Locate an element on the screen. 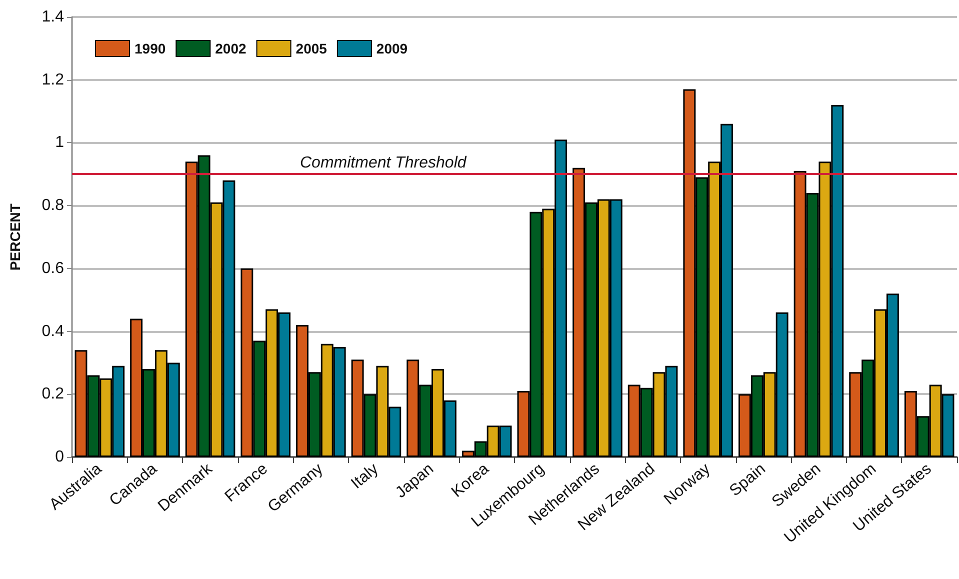  ref-line-label: Commitment Threshold is located at coordinates (384, 163).